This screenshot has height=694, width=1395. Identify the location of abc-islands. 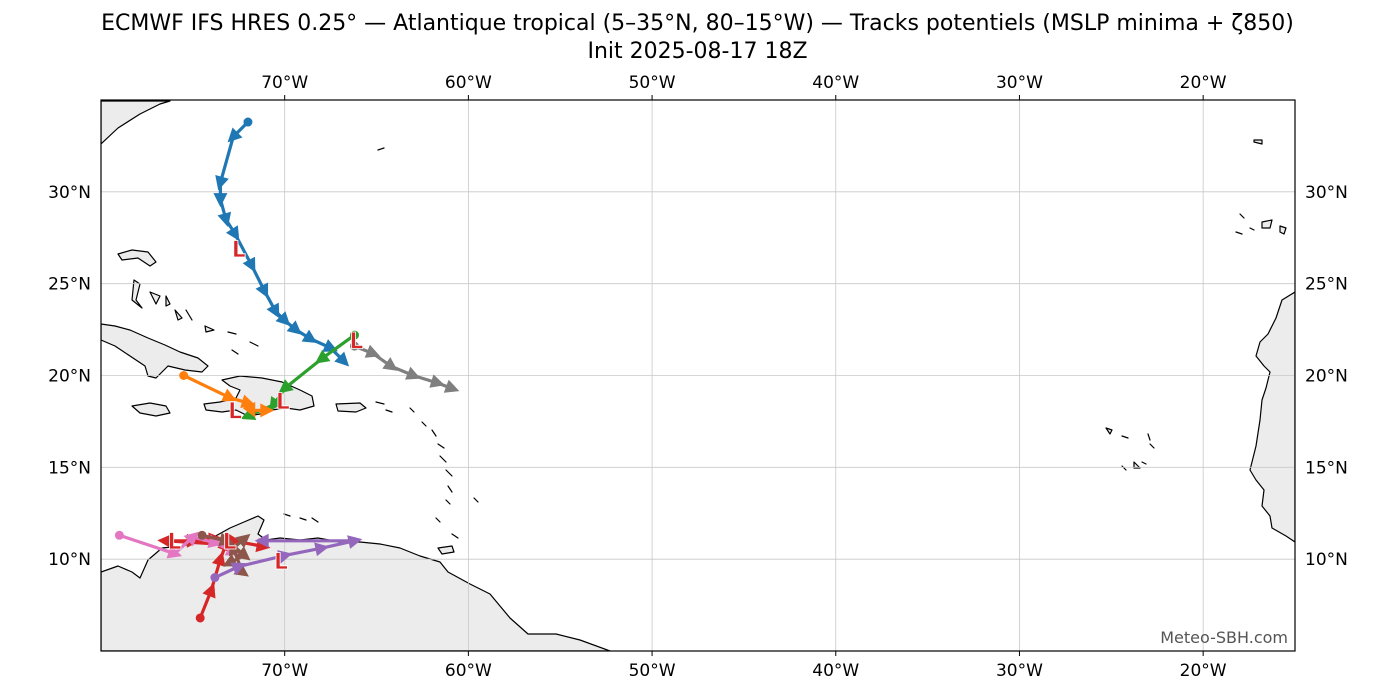
(301, 518).